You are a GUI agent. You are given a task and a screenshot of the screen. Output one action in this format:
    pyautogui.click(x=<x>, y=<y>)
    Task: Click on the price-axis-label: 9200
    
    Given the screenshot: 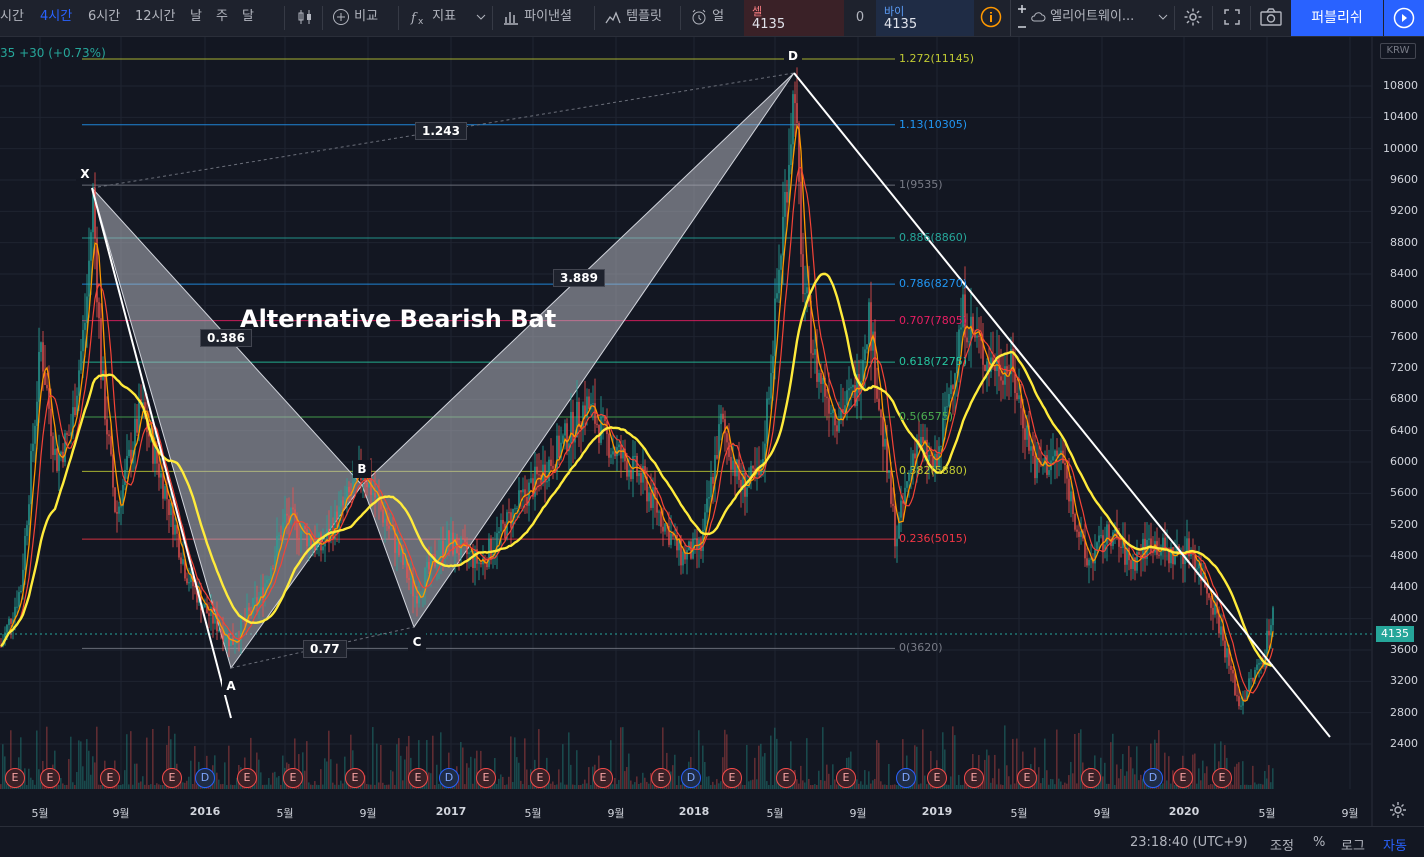 What is the action you would take?
    pyautogui.click(x=1404, y=211)
    